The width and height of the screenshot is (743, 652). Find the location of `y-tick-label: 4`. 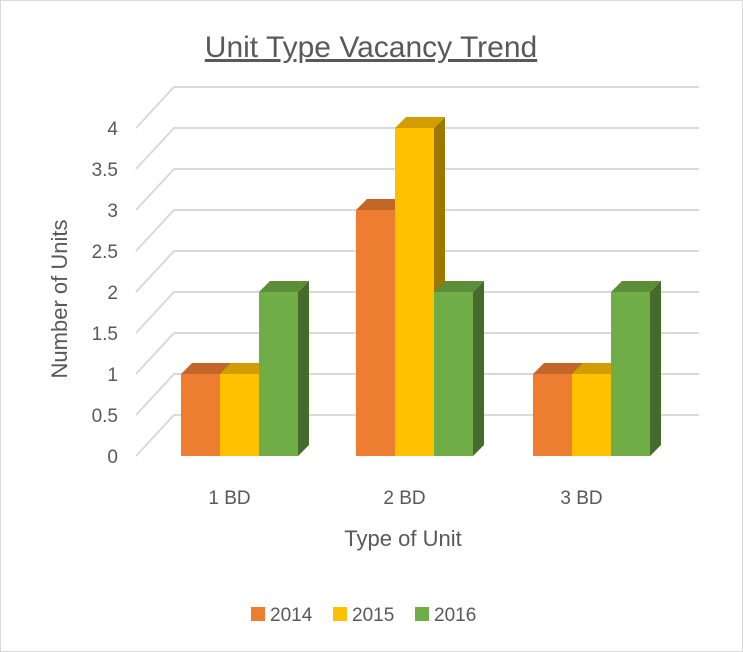

y-tick-label: 4 is located at coordinates (112, 129).